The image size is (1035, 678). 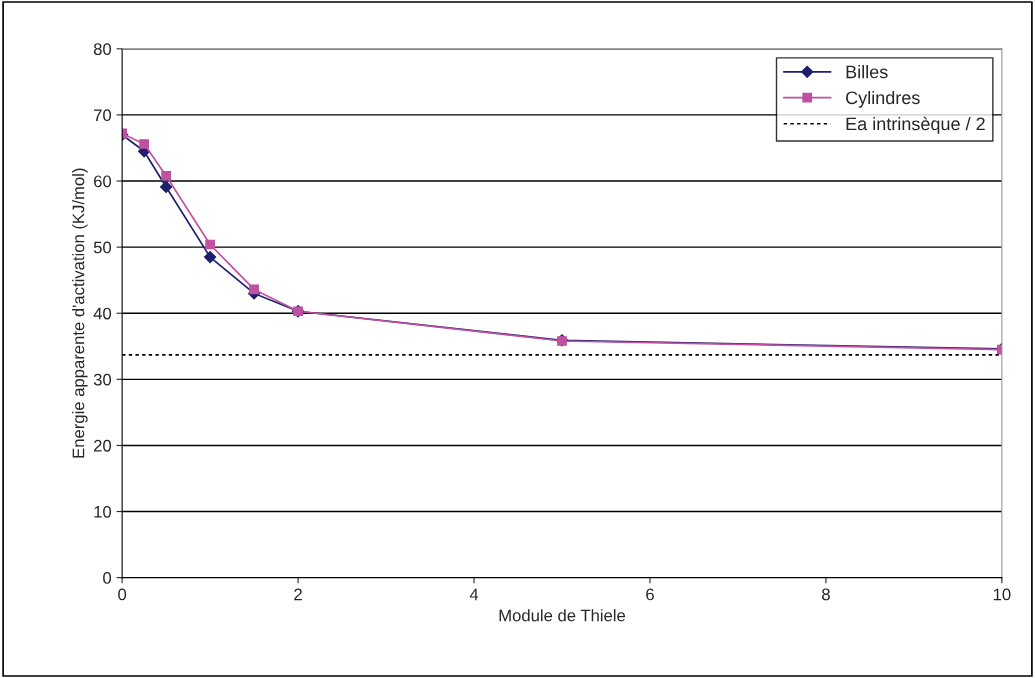 I want to click on legend-label: Billes, so click(x=867, y=72).